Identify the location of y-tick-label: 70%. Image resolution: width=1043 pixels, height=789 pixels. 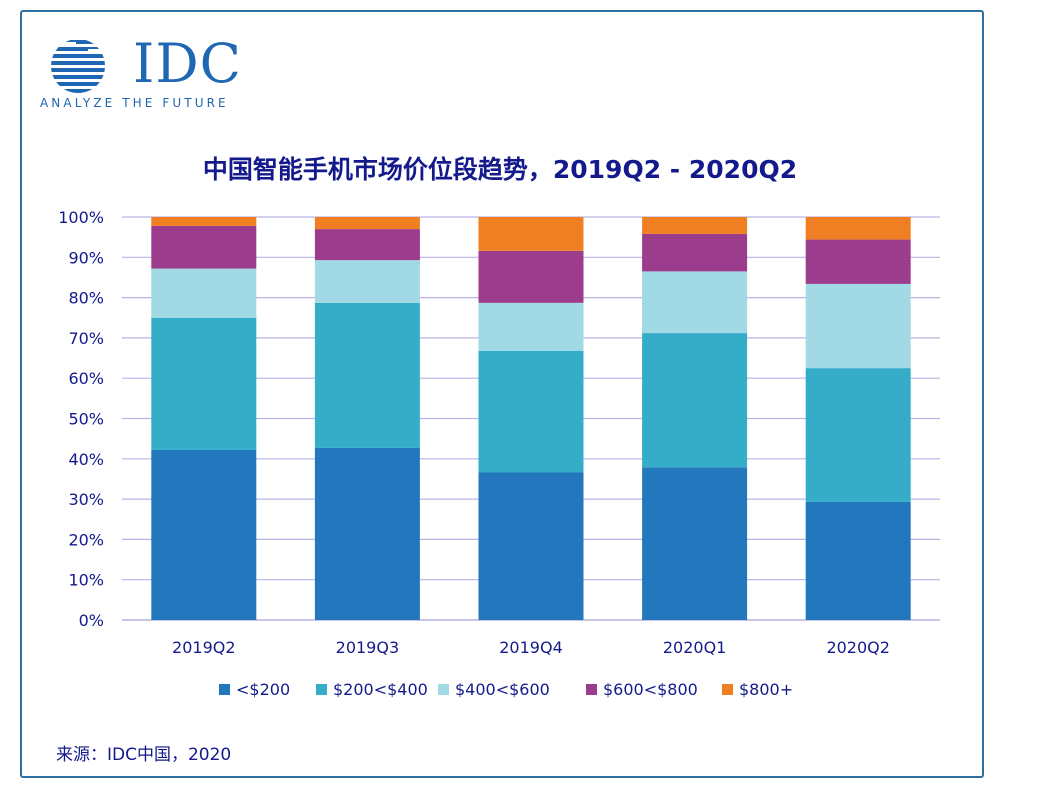
(86, 338).